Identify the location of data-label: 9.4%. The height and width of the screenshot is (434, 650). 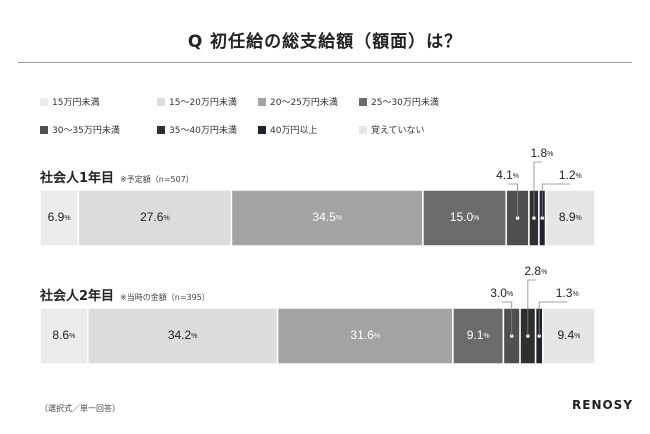
(568, 335).